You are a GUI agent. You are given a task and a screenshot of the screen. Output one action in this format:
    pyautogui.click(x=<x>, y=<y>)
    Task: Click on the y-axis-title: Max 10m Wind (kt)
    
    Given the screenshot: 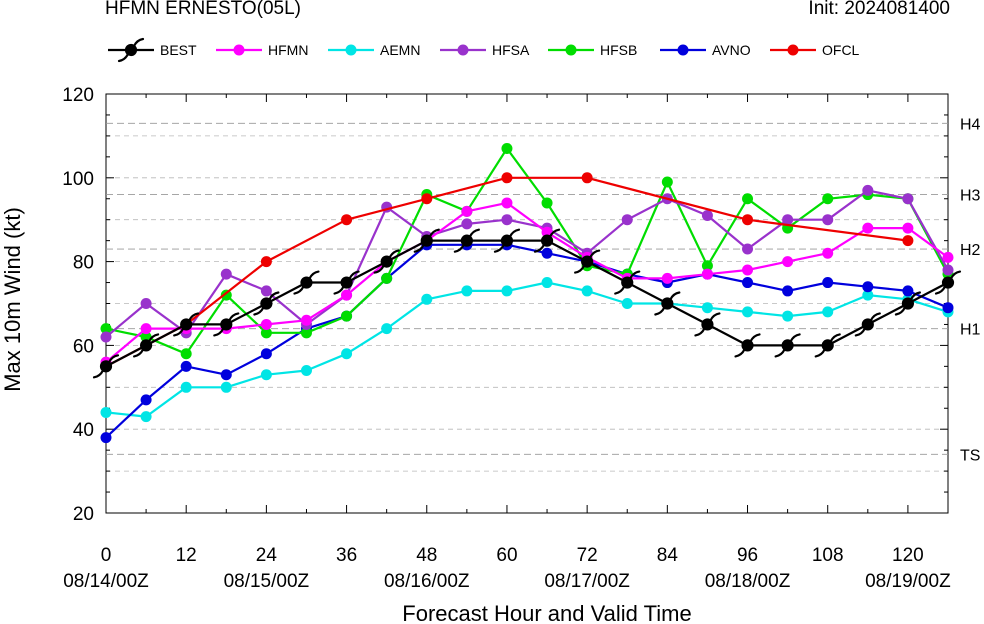 What is the action you would take?
    pyautogui.click(x=12, y=299)
    